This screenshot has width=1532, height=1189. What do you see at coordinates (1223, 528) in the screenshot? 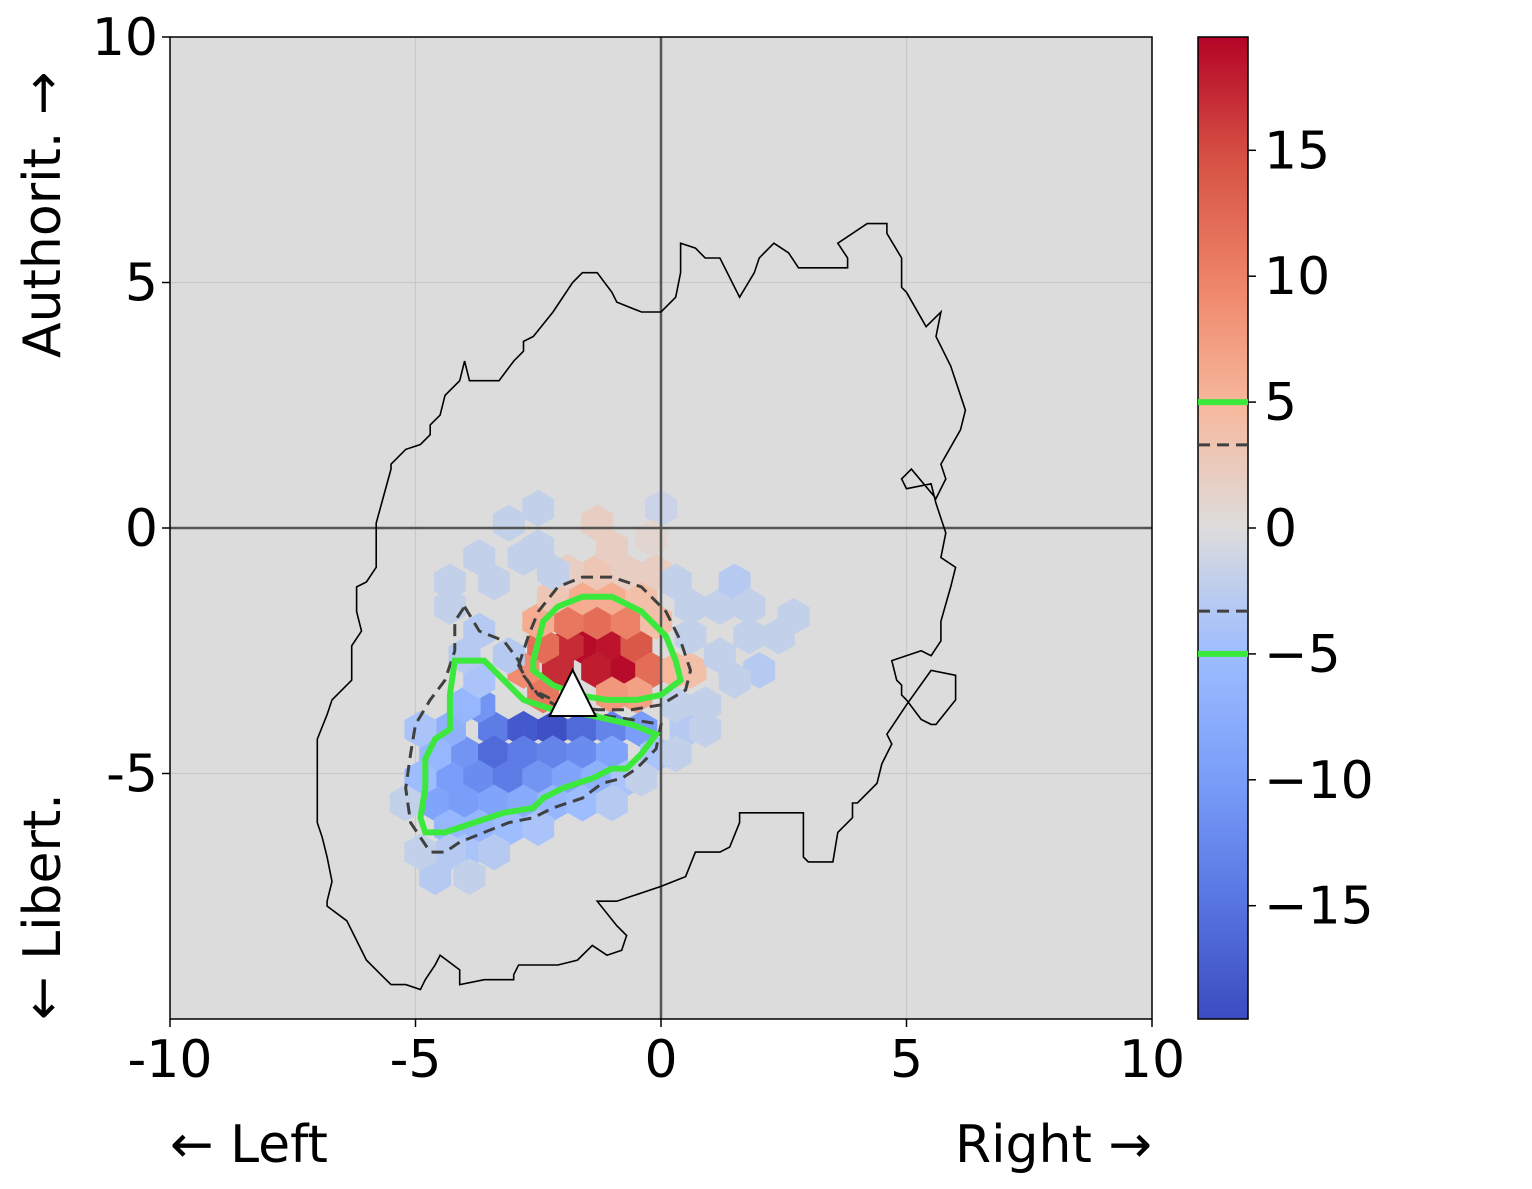
I see `colorbar-gradient` at bounding box center [1223, 528].